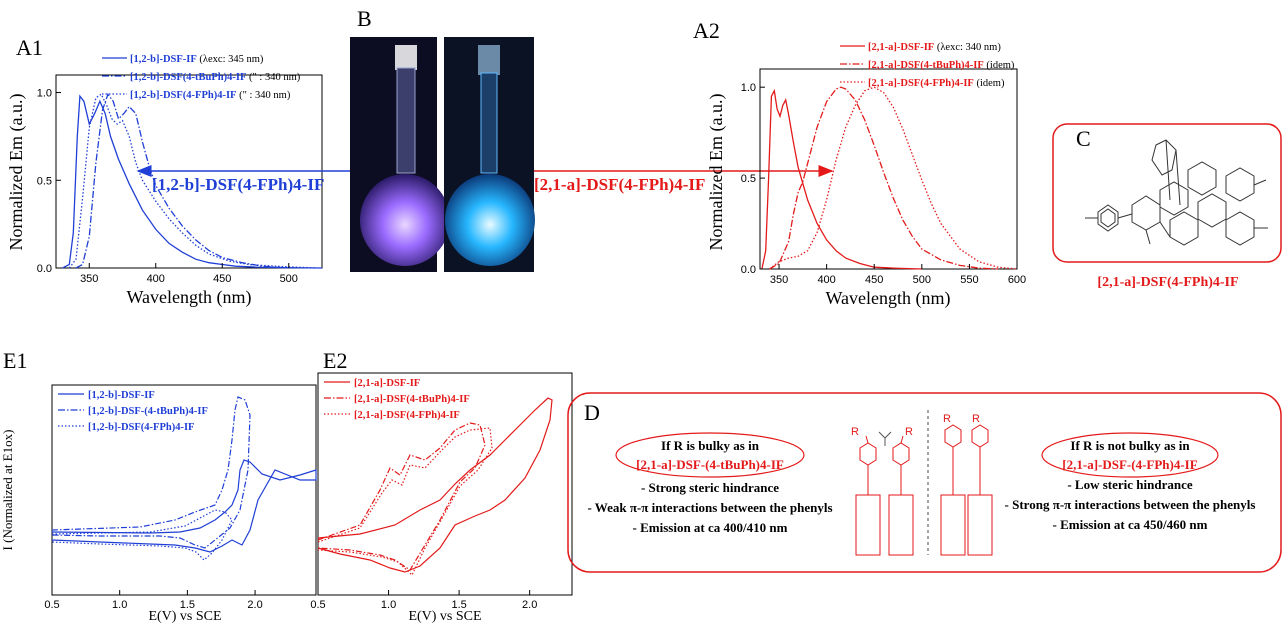  I want to click on x-tick-label: 400, so click(156, 279).